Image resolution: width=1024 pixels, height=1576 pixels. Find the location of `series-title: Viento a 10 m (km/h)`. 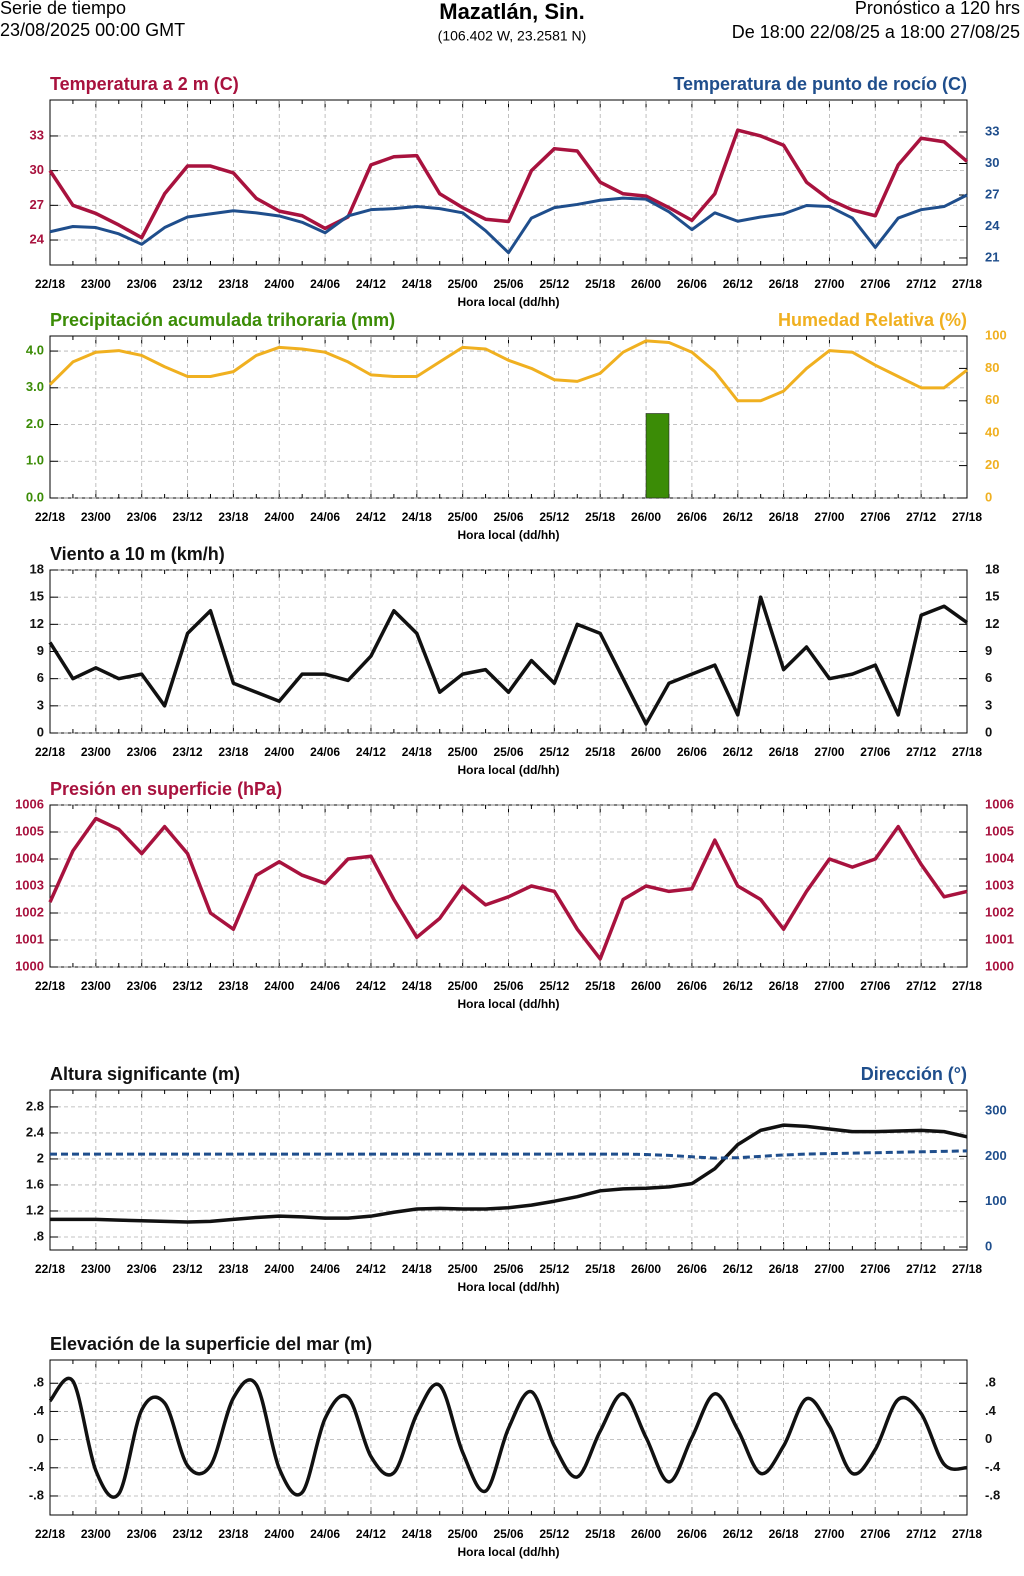

series-title: Viento a 10 m (km/h) is located at coordinates (137, 554).